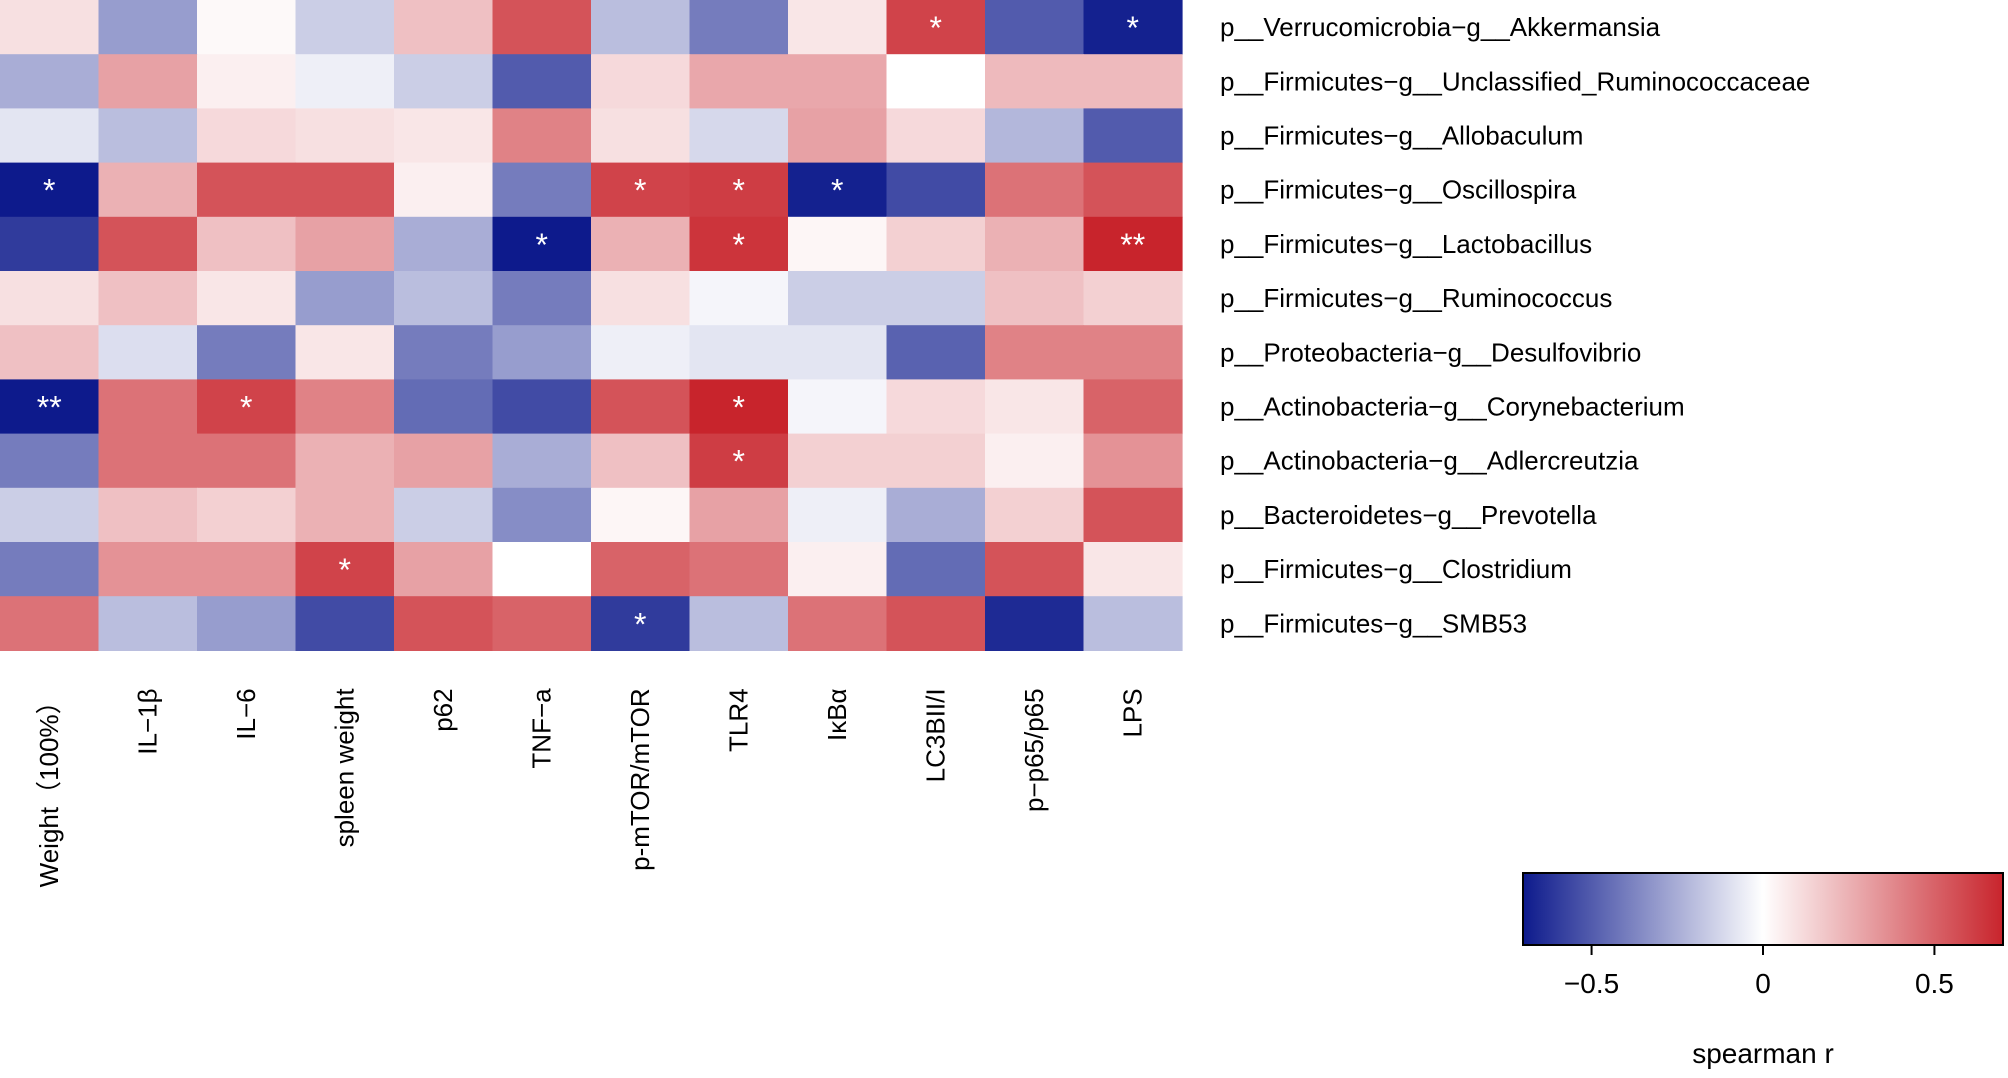 This screenshot has width=2008, height=1078. What do you see at coordinates (1401, 136) in the screenshot?
I see `row-label: p__Firmicutes−g__Allobaculum` at bounding box center [1401, 136].